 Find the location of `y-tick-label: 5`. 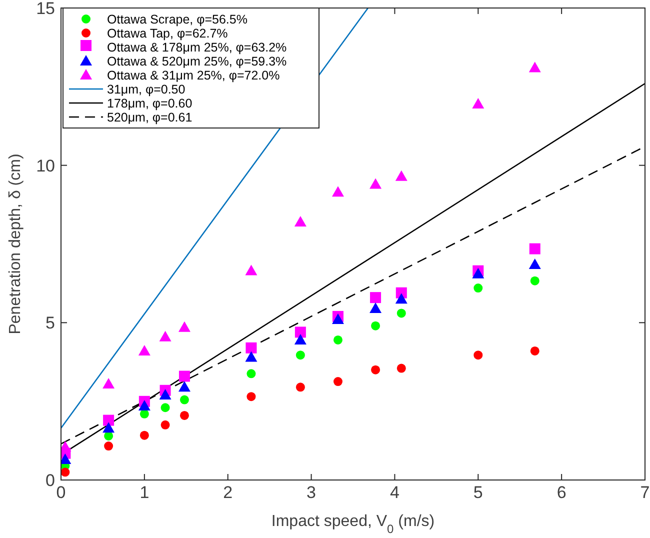

y-tick-label: 5 is located at coordinates (50, 323).